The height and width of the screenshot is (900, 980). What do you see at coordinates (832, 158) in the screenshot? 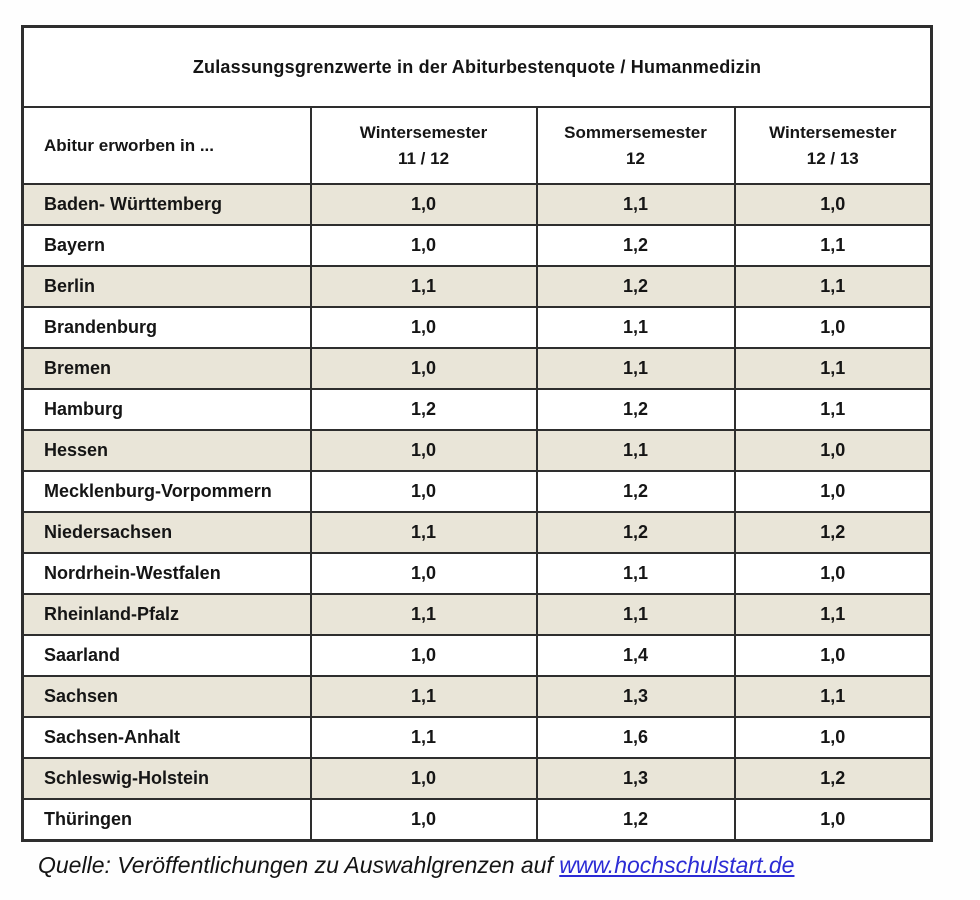
I see `column-header-ws1213-line2: 12 / 13` at bounding box center [832, 158].